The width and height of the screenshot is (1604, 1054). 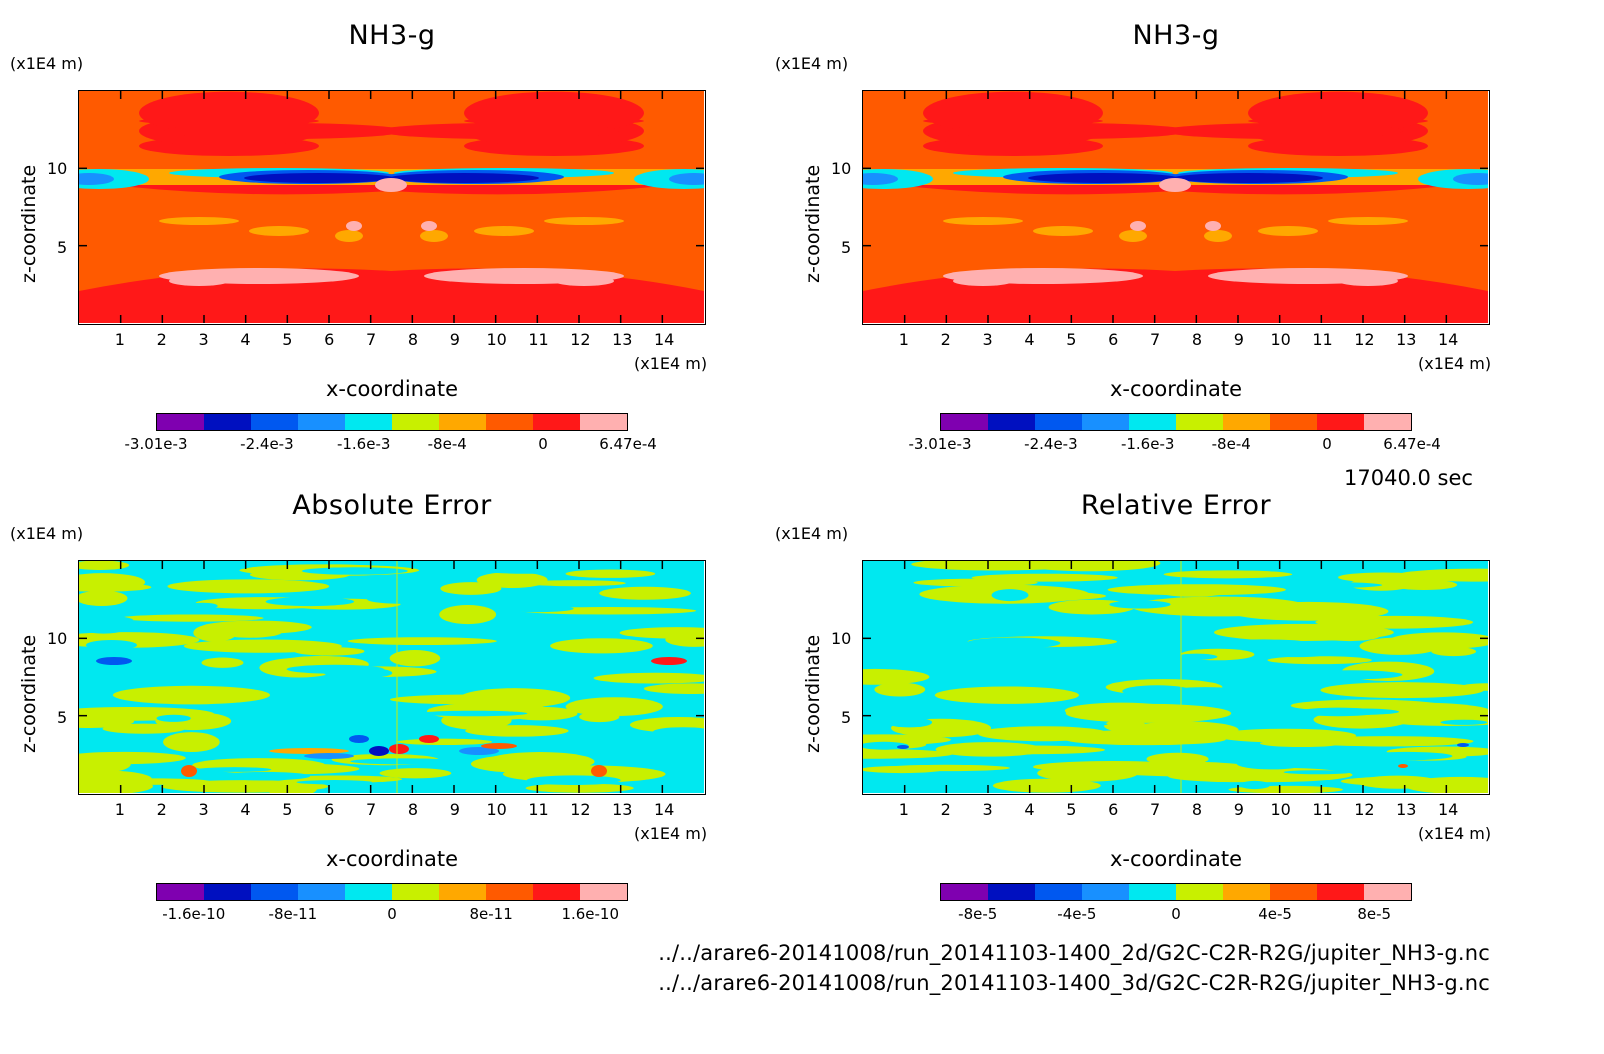 I want to click on x-tick-label: 5, so click(x=287, y=809).